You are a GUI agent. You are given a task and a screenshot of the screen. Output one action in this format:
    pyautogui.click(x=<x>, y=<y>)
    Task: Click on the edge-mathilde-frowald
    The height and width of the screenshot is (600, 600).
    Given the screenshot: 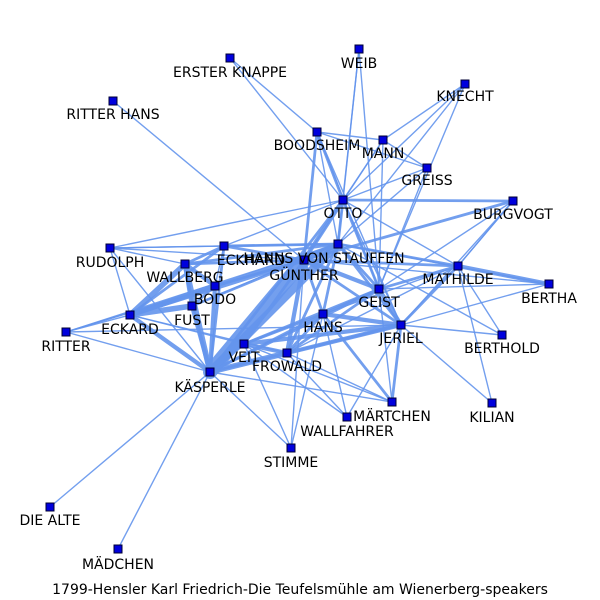 What is the action you would take?
    pyautogui.click(x=372, y=309)
    